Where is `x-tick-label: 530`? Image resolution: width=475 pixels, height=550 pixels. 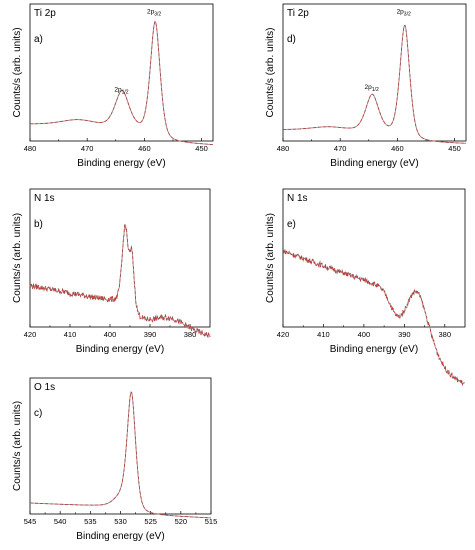
x-tick-label: 530 is located at coordinates (120, 521).